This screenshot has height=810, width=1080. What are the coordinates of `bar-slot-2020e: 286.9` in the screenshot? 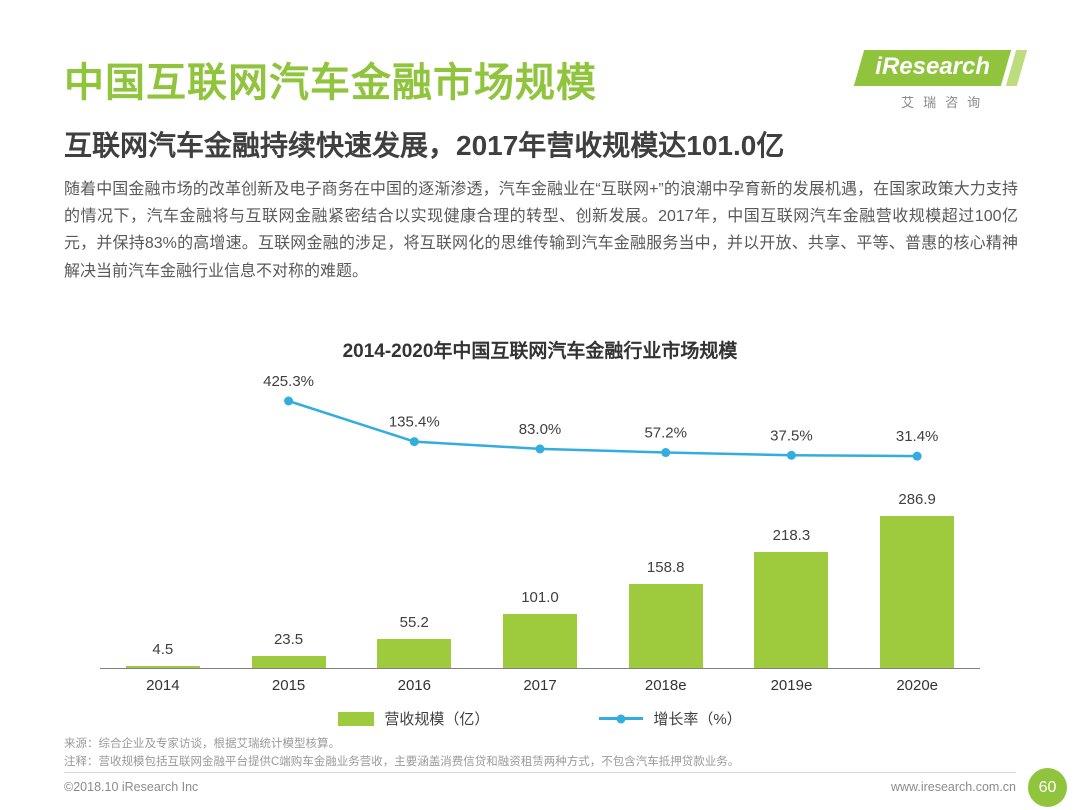 It's located at (917, 517).